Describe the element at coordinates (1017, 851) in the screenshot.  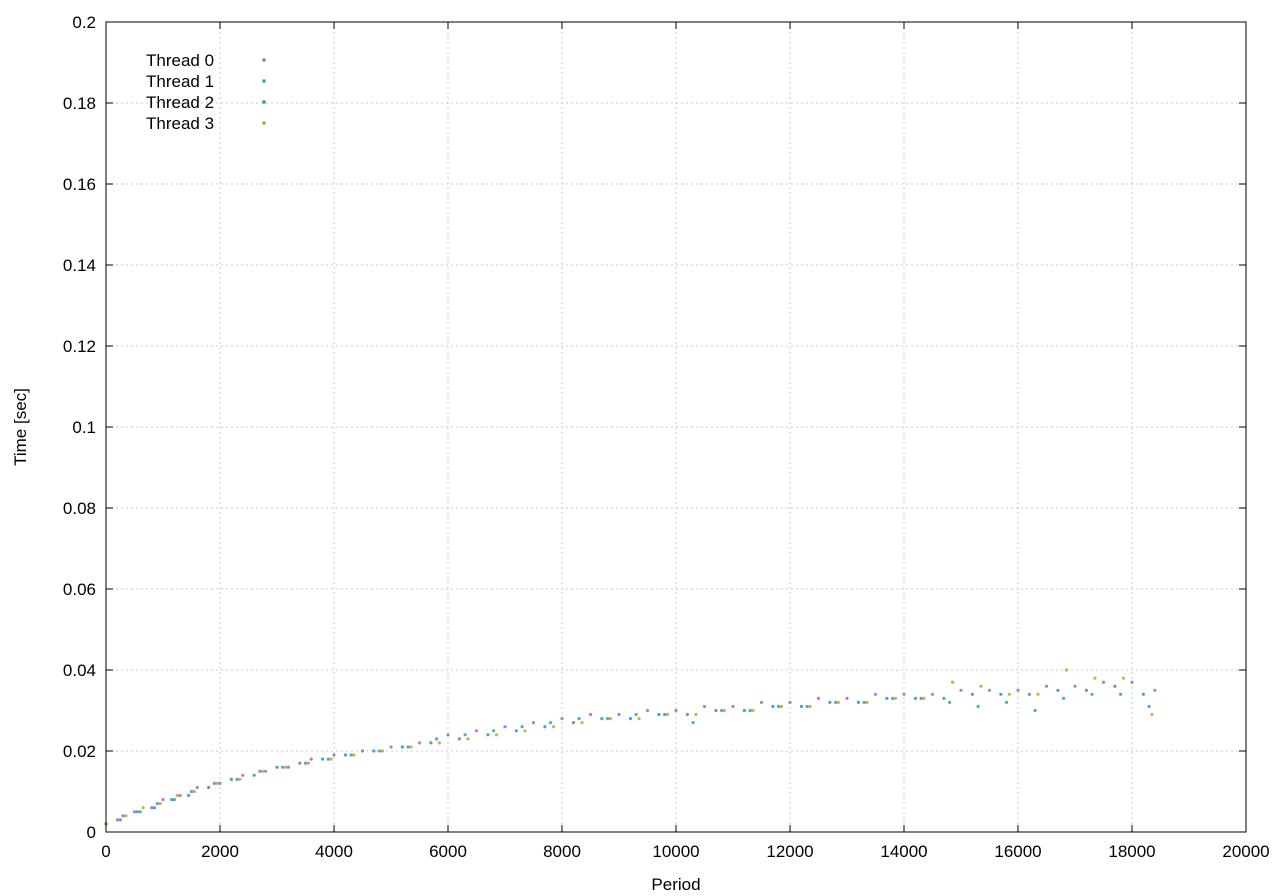
I see `x-tick-label: 16000` at that location.